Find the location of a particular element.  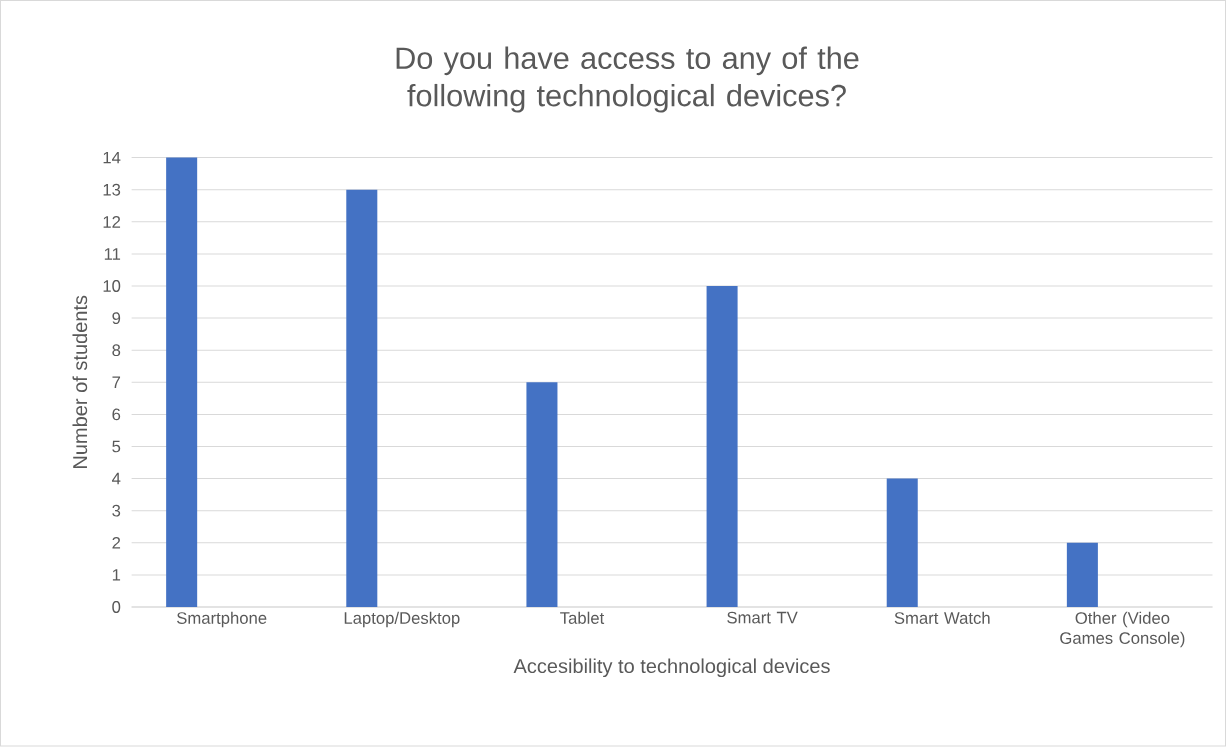

y-tick-label: 4 is located at coordinates (116, 479).